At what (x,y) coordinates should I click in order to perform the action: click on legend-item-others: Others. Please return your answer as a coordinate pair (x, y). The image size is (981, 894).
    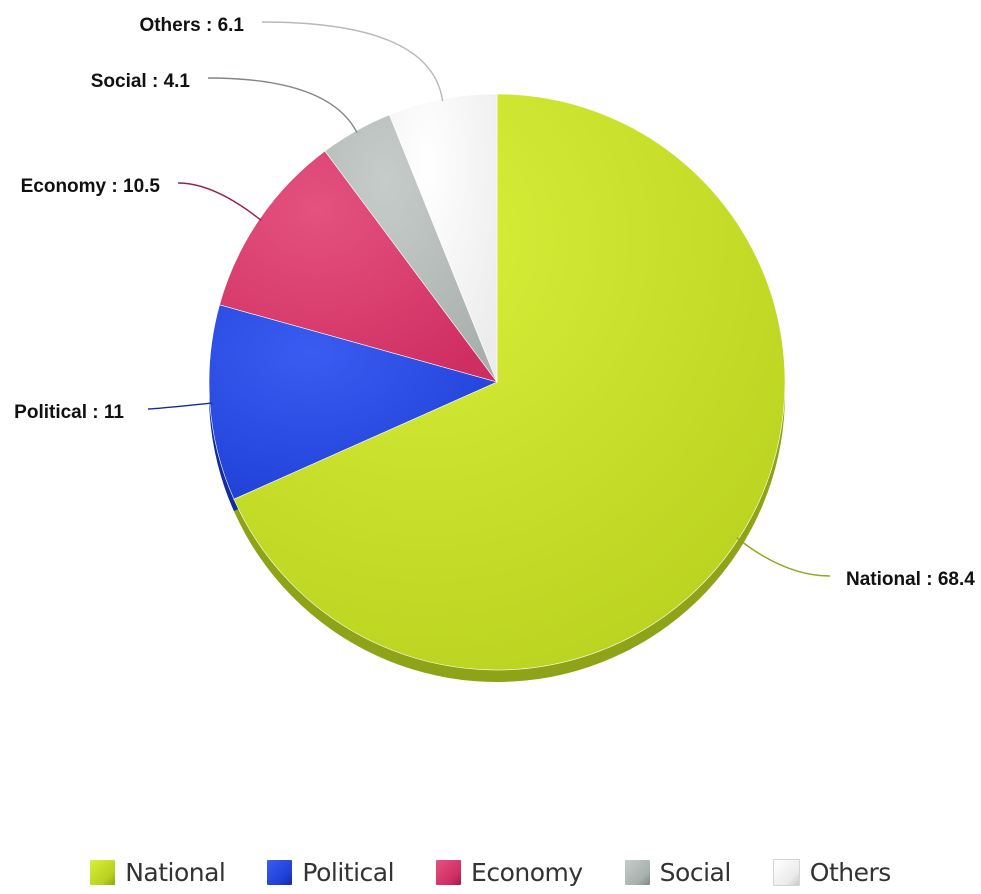
    Looking at the image, I should click on (832, 872).